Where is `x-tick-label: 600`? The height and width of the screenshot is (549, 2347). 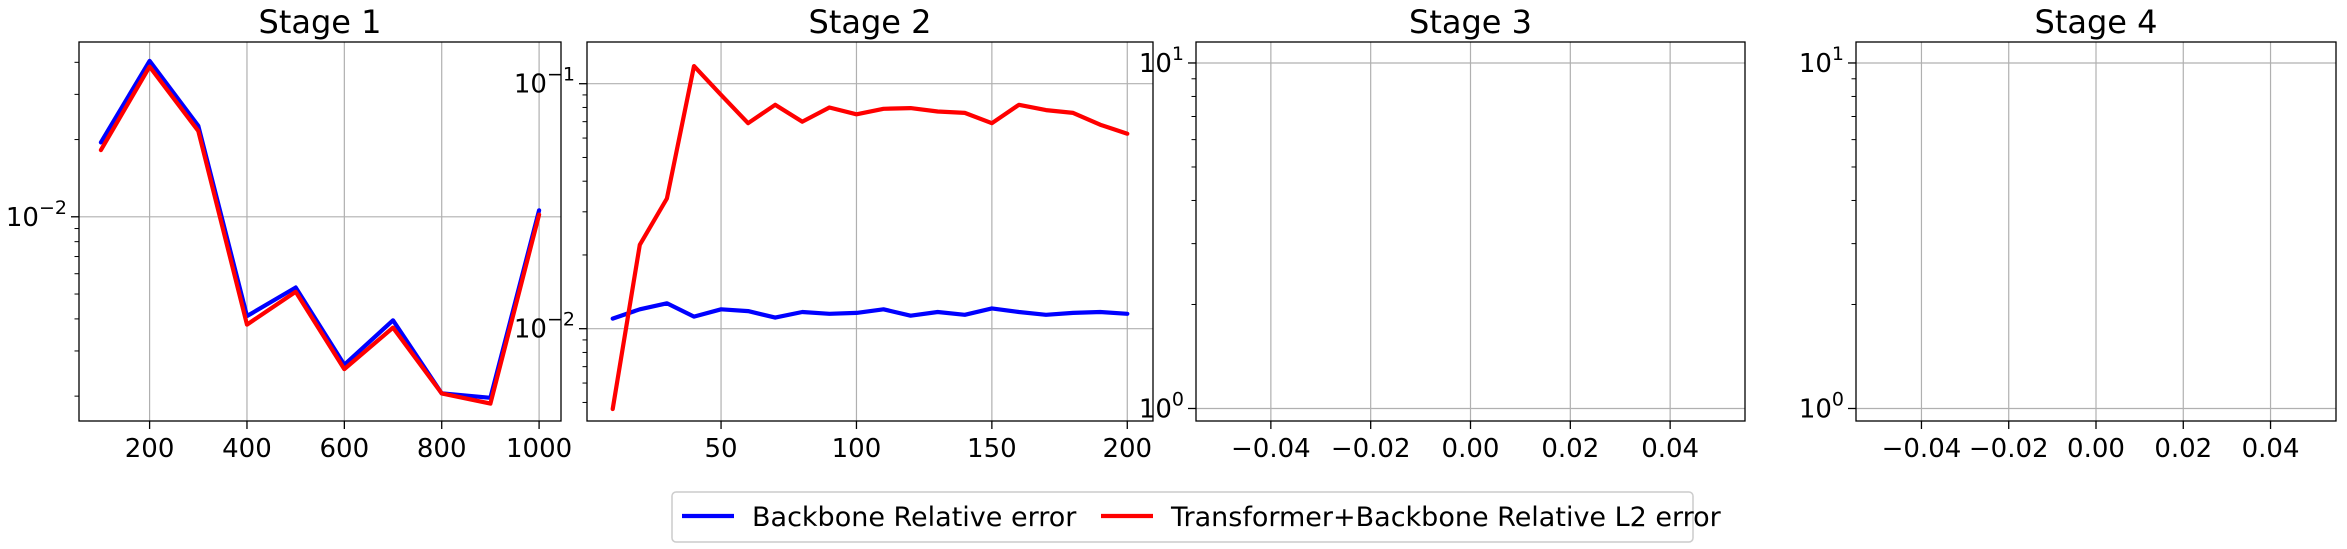 x-tick-label: 600 is located at coordinates (345, 449).